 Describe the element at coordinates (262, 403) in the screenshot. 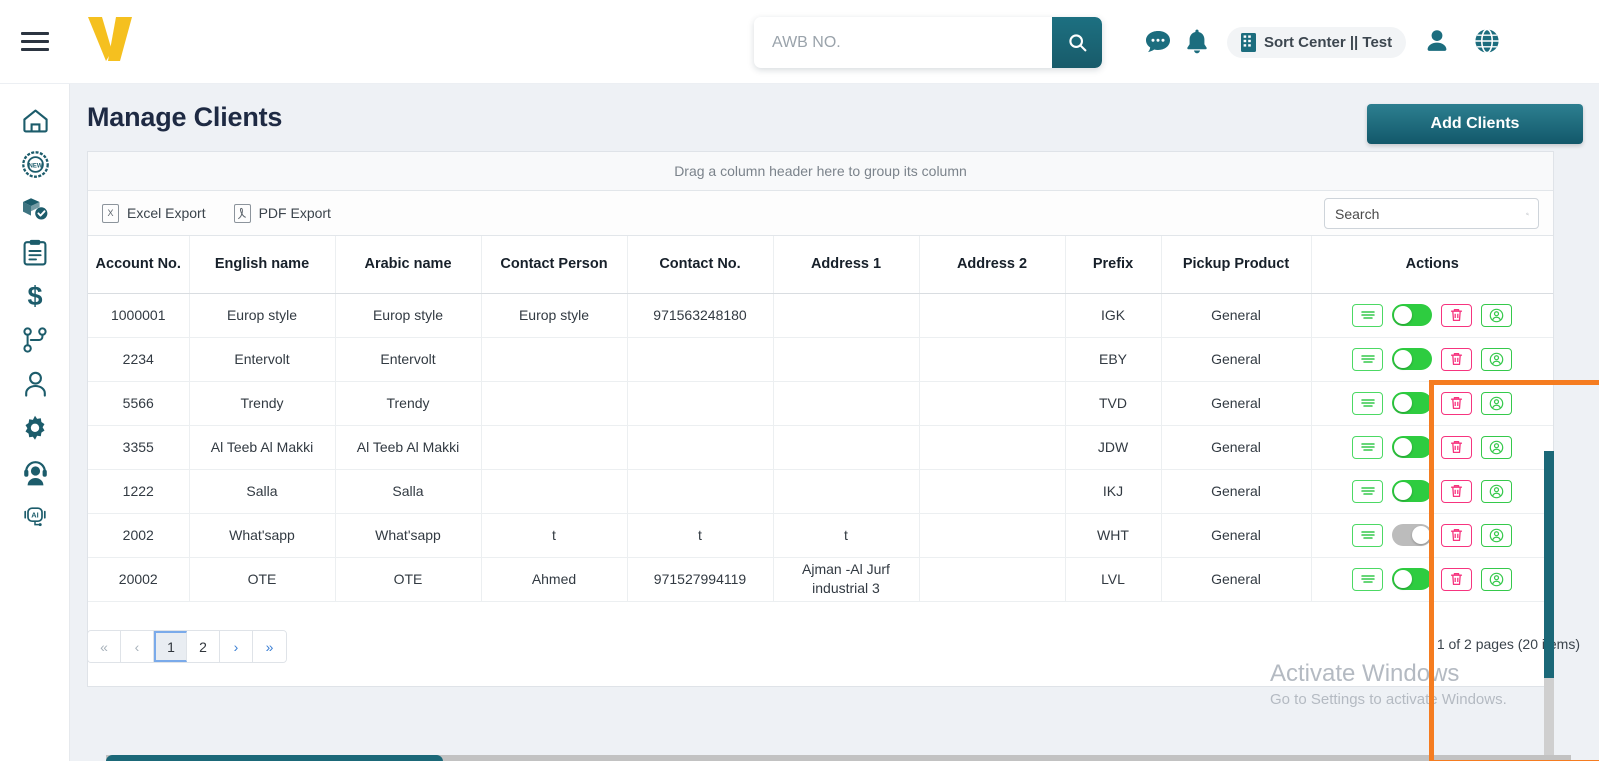

I see `cell-english-name: Trendy` at that location.